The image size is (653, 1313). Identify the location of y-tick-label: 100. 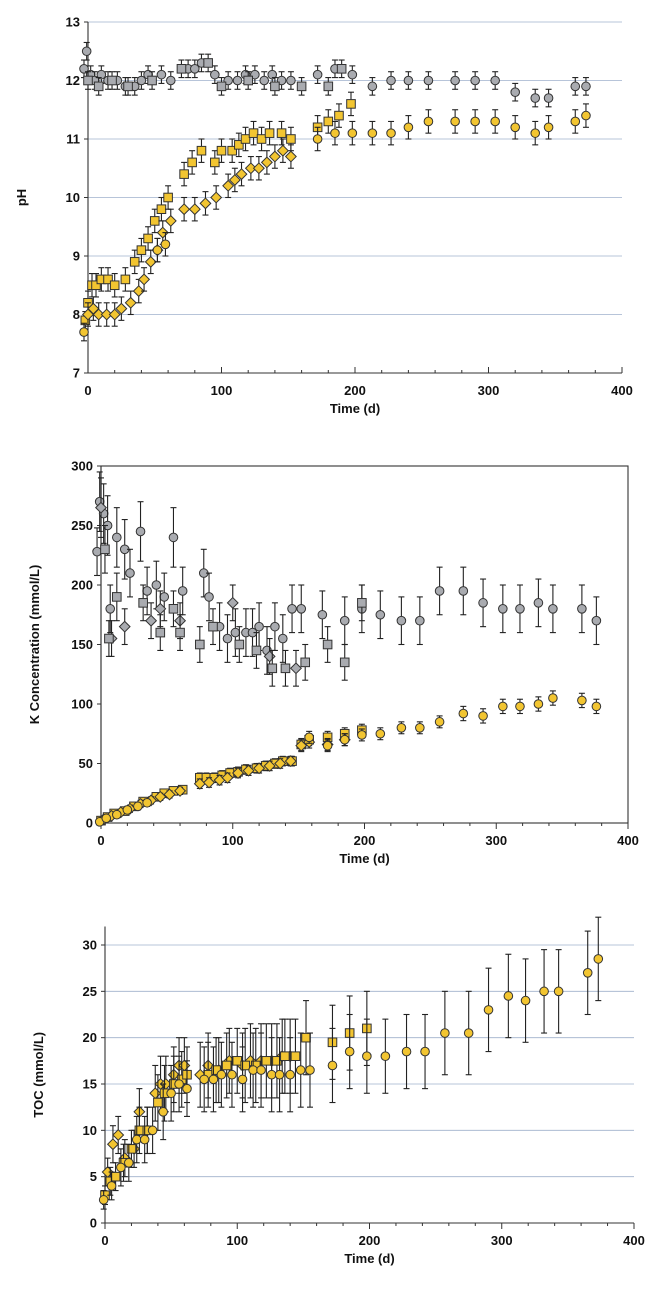
(82, 704).